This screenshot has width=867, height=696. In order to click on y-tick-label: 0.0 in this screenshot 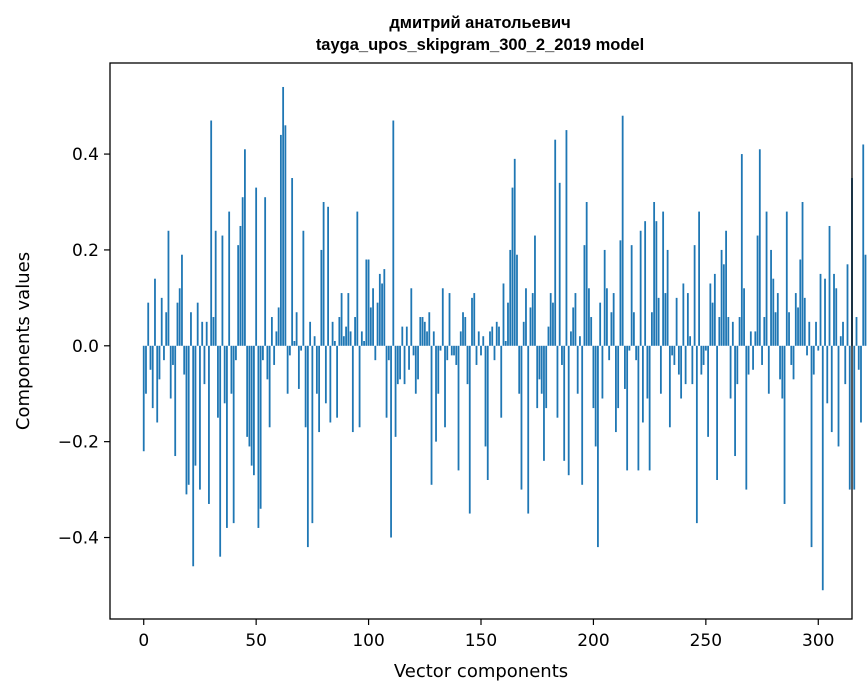, I will do `click(85, 347)`.